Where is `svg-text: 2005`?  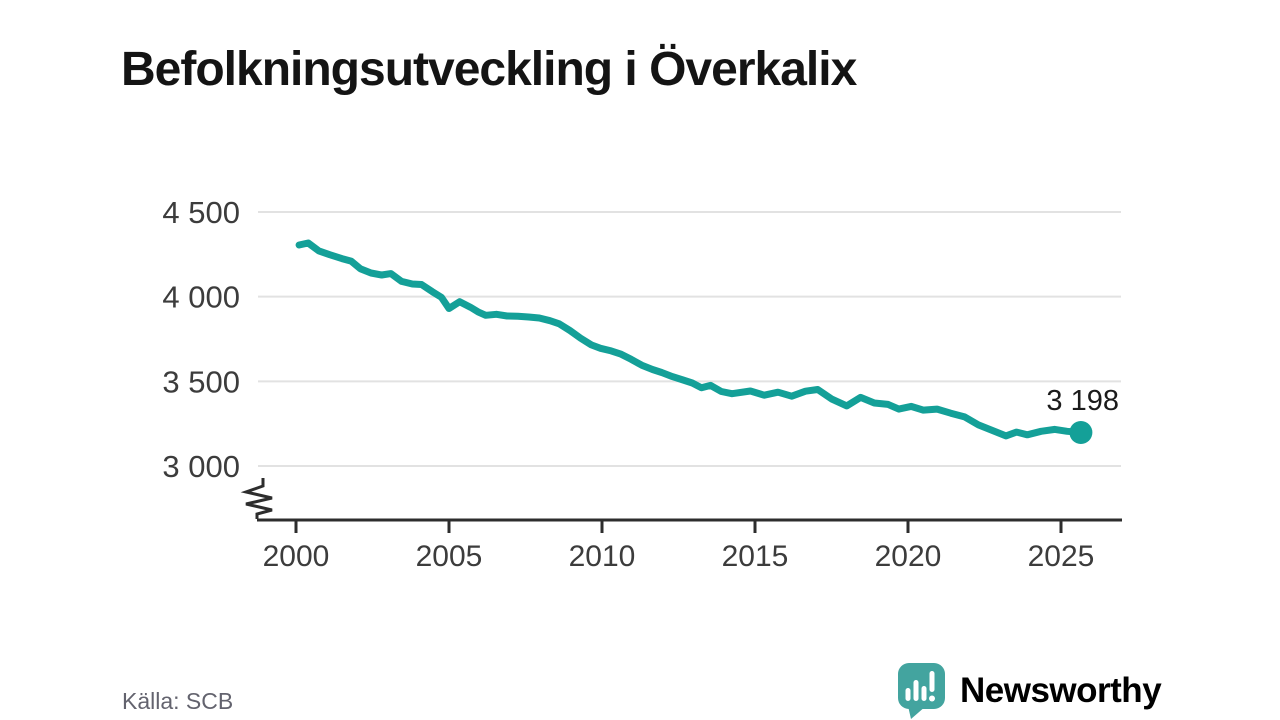
svg-text: 2005 is located at coordinates (449, 556).